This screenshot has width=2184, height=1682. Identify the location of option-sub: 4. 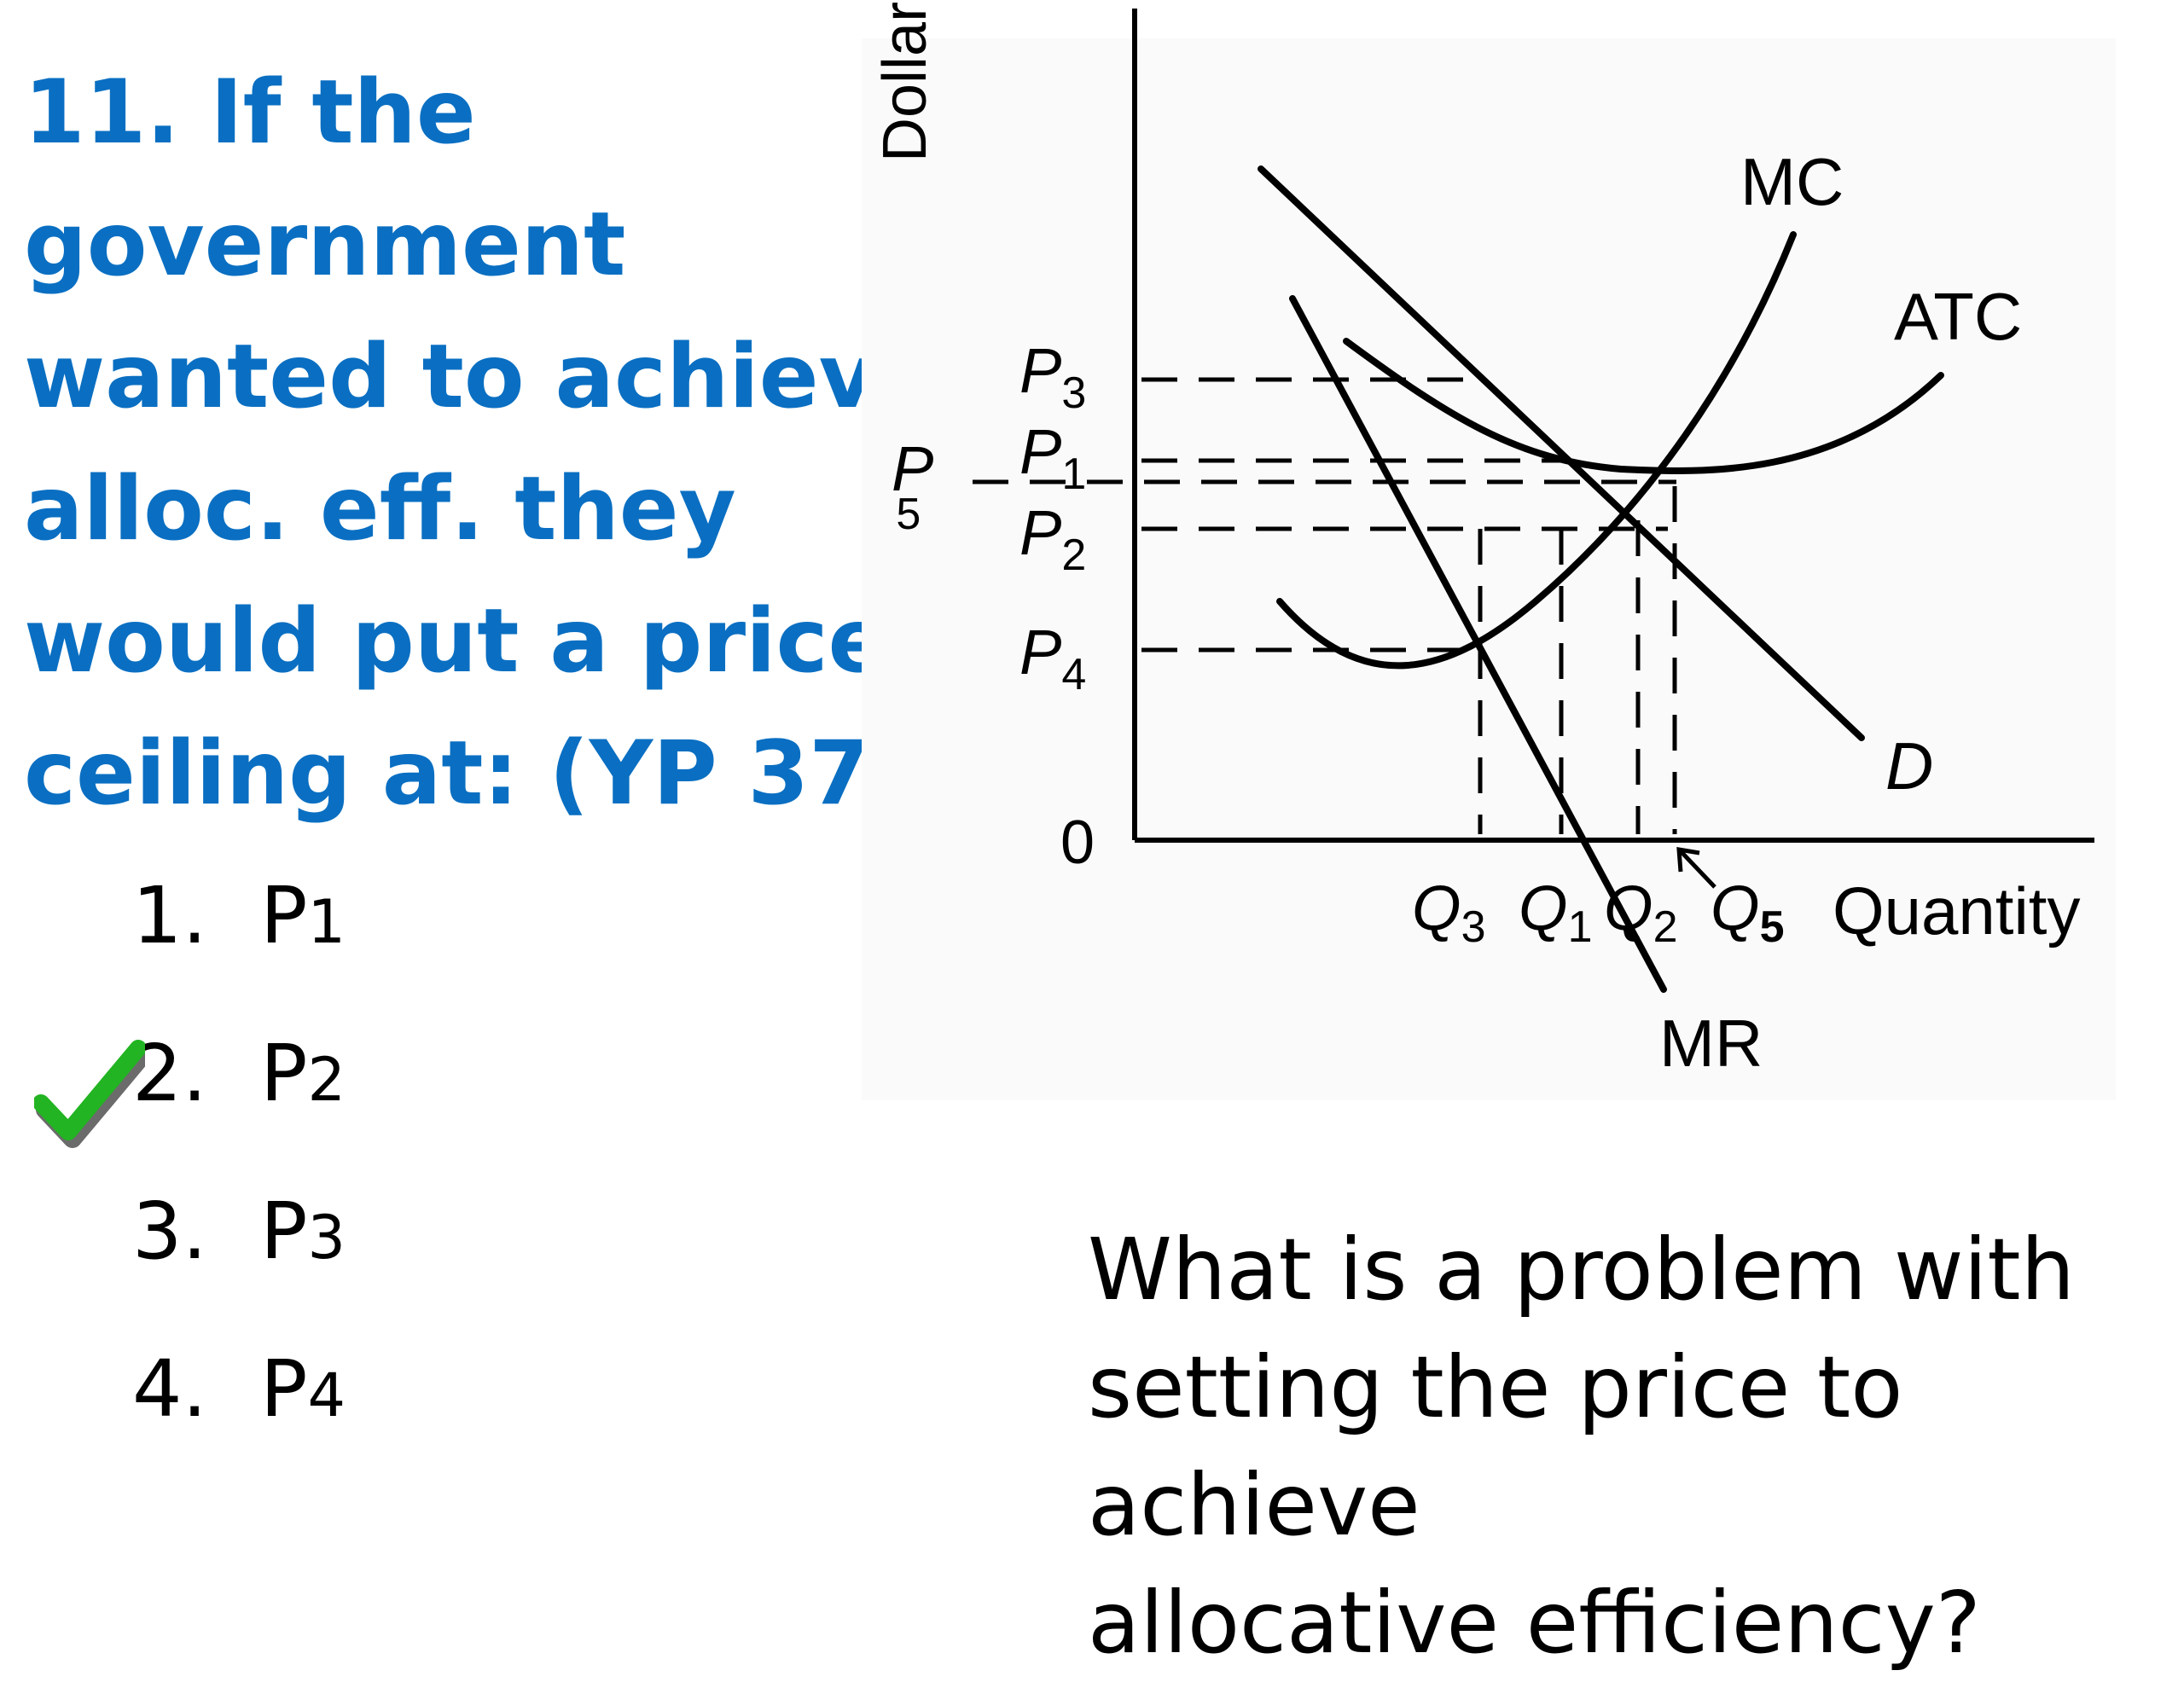
(326, 1395).